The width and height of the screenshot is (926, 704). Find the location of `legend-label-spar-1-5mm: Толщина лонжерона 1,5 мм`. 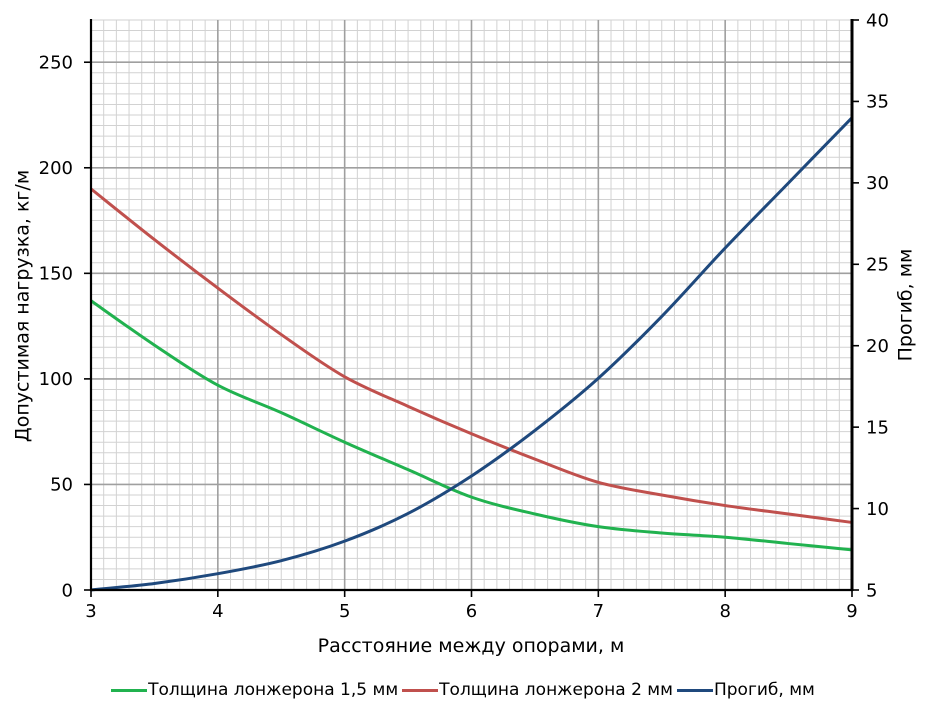

legend-label-spar-1-5mm: Толщина лонжерона 1,5 мм is located at coordinates (273, 690).